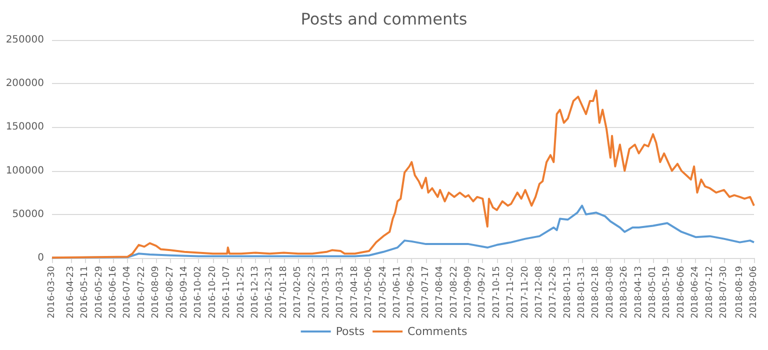 The image size is (768, 350). What do you see at coordinates (384, 19) in the screenshot?
I see `chart-title: Posts and comments` at bounding box center [384, 19].